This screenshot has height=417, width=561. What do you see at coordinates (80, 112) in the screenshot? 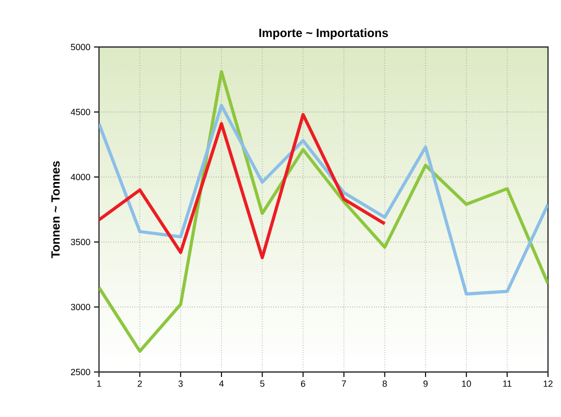
I see `y-tick-label: 4500` at bounding box center [80, 112].